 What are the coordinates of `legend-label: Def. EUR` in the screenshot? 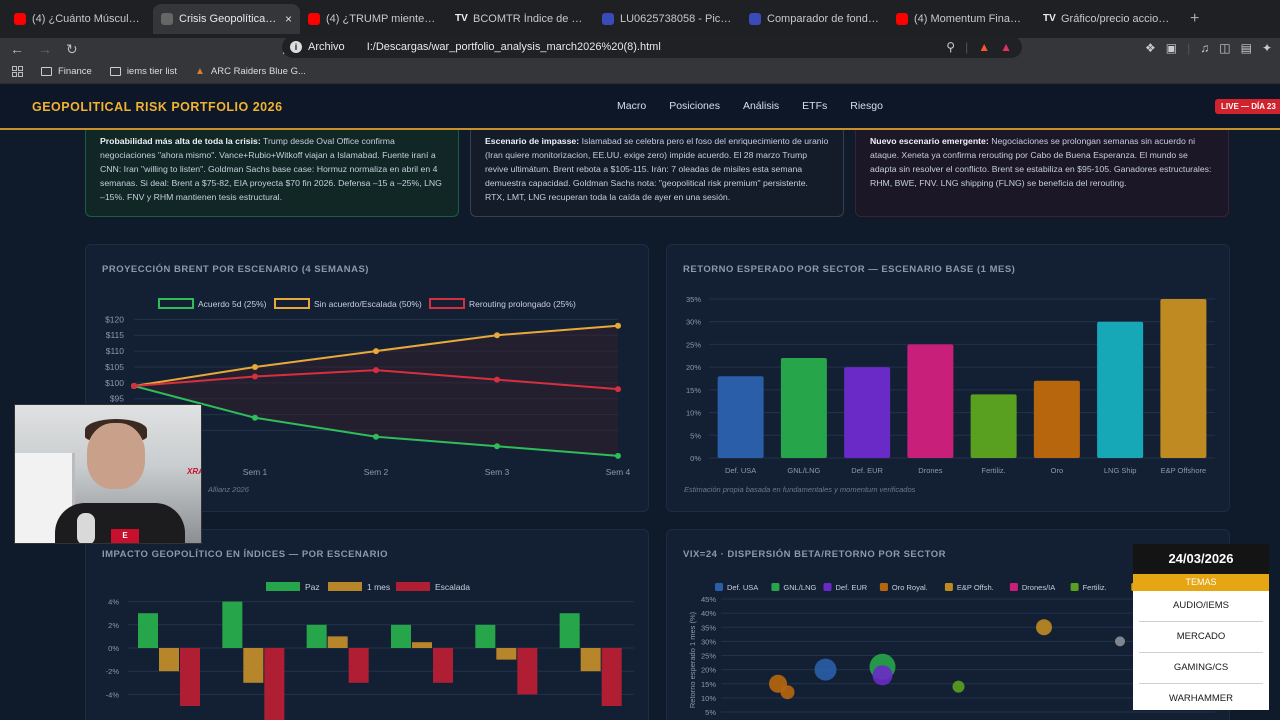 It's located at (852, 587).